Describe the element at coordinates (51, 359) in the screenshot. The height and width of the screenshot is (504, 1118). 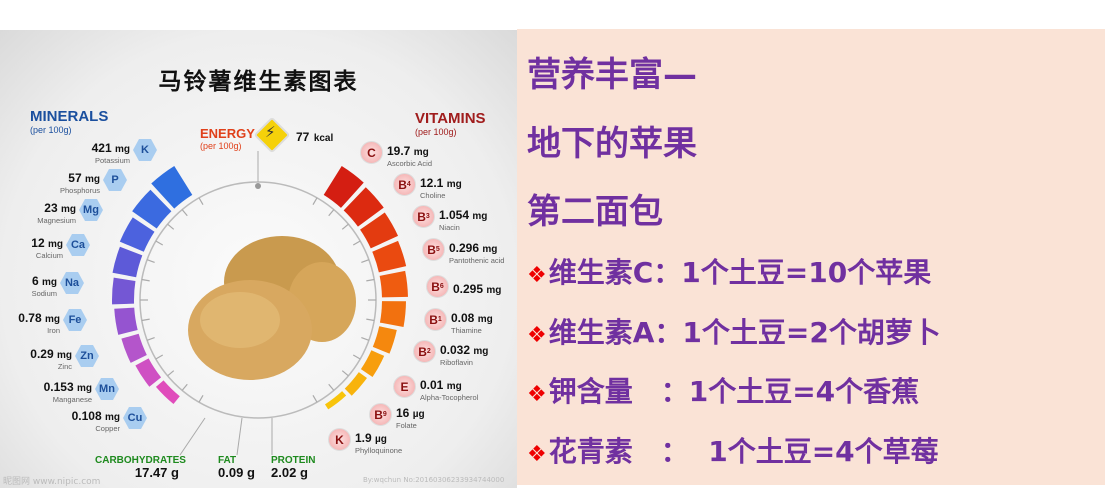
I see `mineral-item: 0.29 mg Zinc` at that location.